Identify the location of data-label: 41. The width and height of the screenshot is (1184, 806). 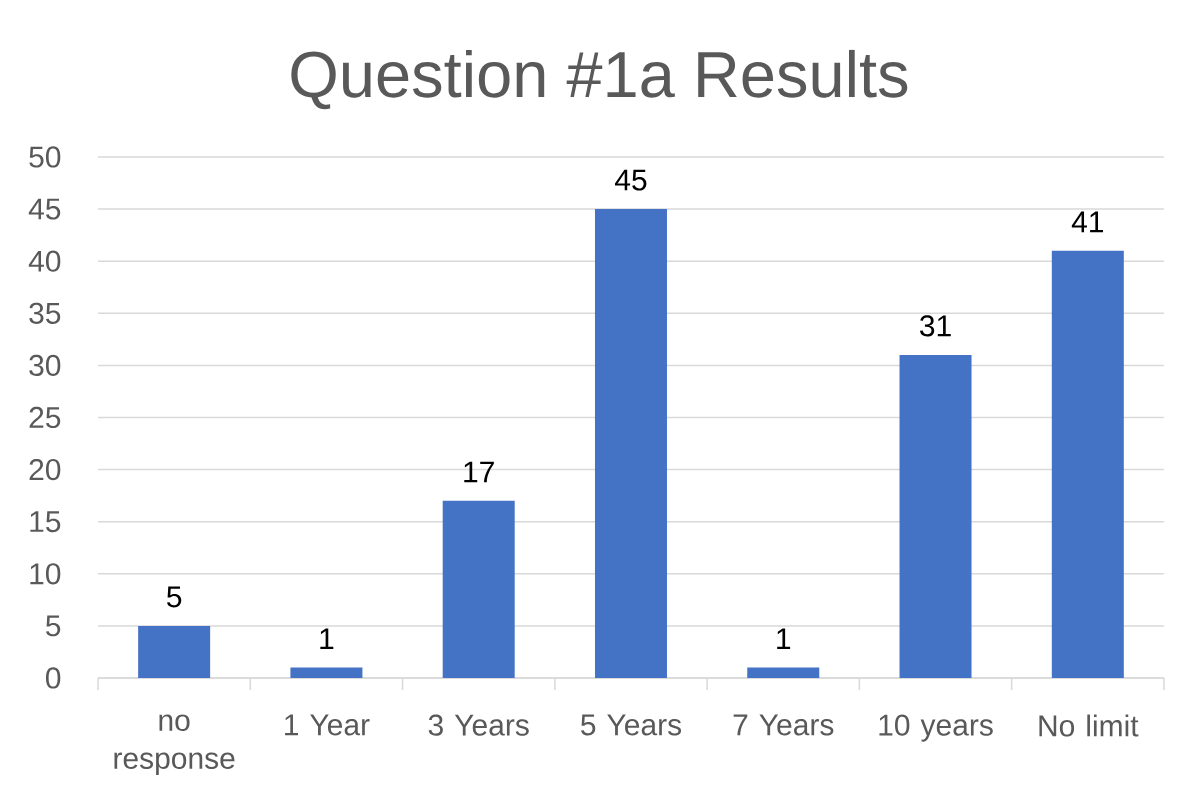
(1087, 222).